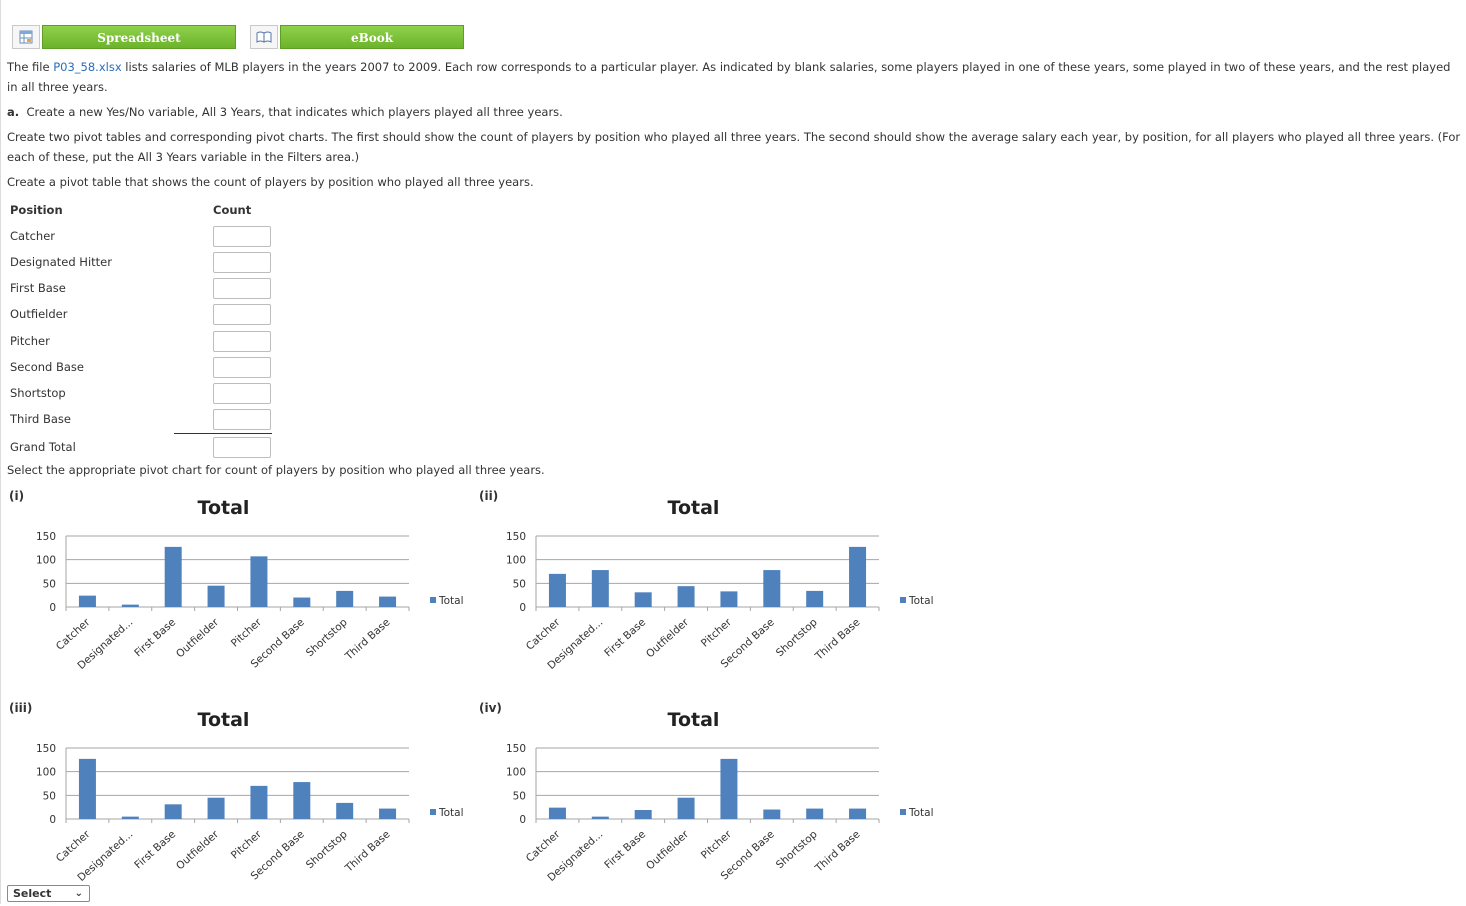 The image size is (1466, 906). I want to click on spreadsheet-label: Spreadsheet, so click(139, 37).